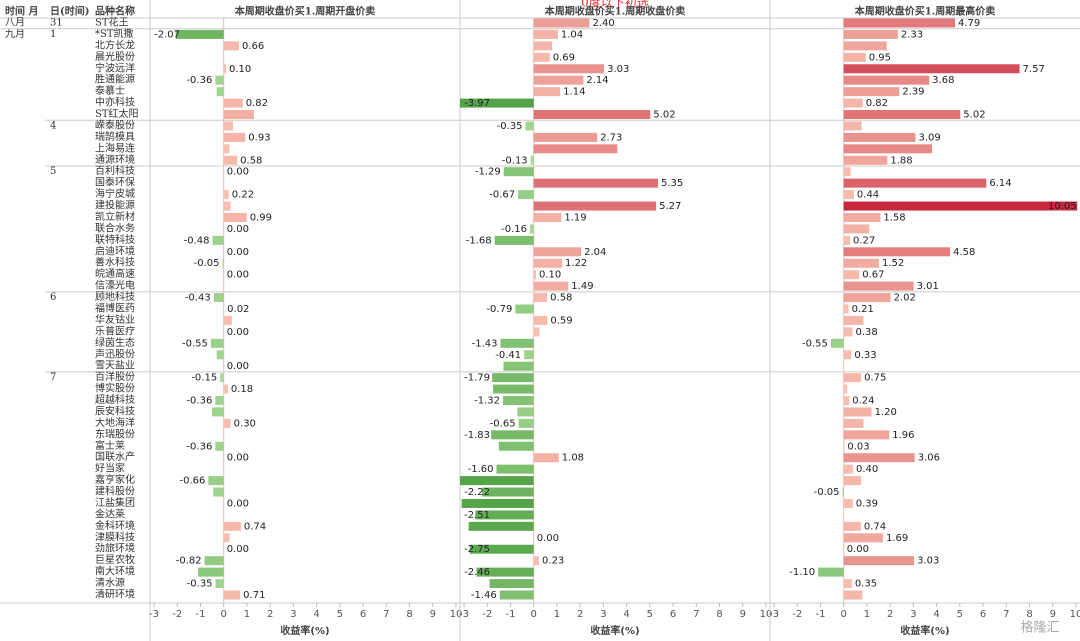  Describe the element at coordinates (626, 614) in the screenshot. I see `x-tick-label: 4` at that location.